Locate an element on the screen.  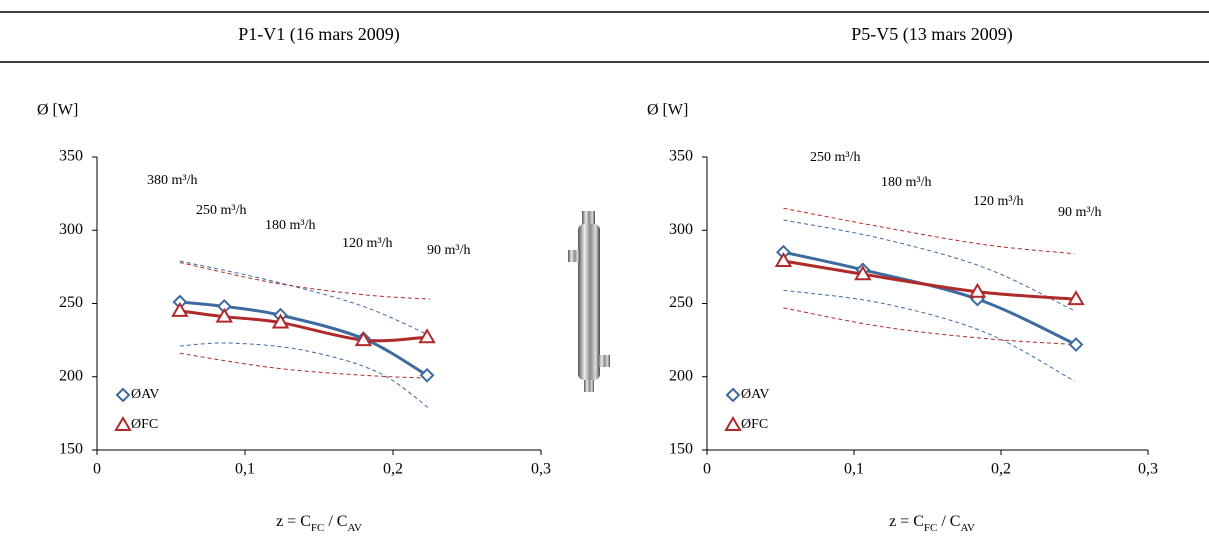
heat-exchanger-photo is located at coordinates (589, 301).